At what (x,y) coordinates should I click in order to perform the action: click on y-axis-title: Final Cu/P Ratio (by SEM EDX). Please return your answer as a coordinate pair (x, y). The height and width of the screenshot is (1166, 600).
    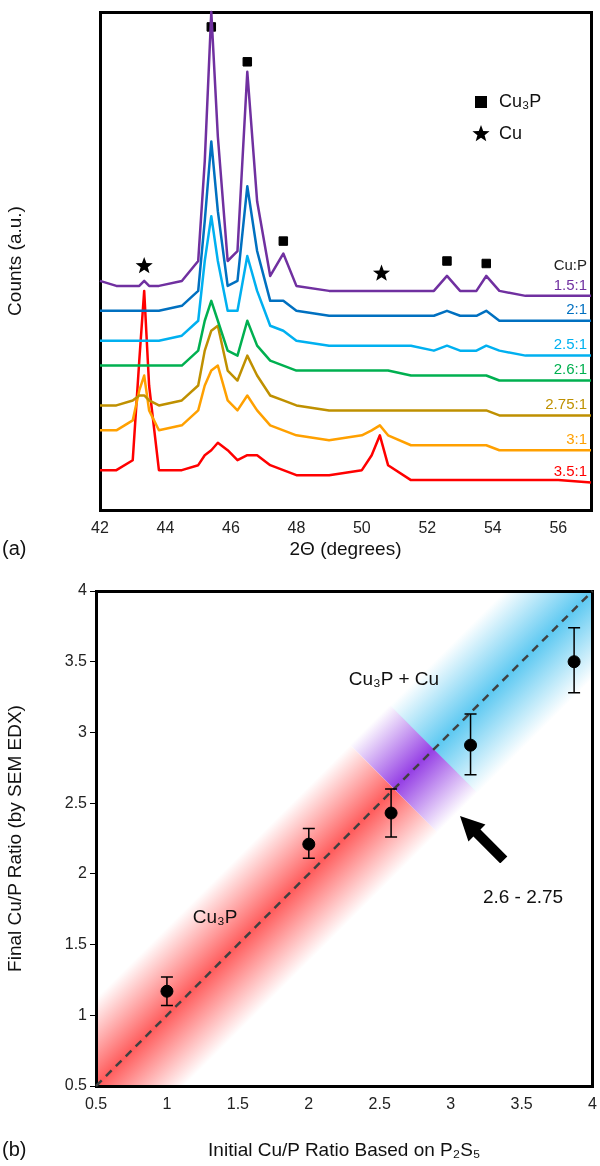
    Looking at the image, I should click on (14, 838).